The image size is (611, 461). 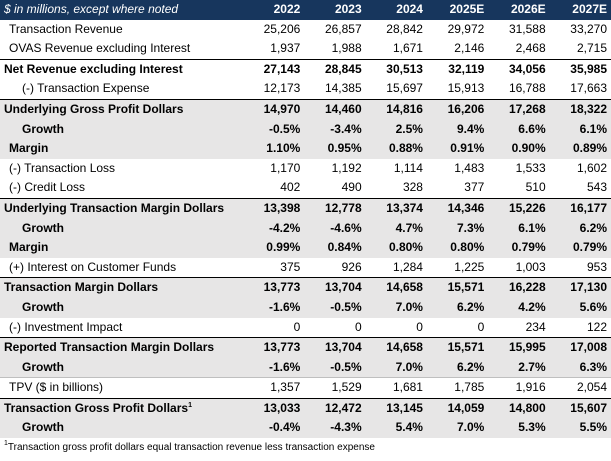 What do you see at coordinates (274, 408) in the screenshot?
I see `cell-value: 13,033` at bounding box center [274, 408].